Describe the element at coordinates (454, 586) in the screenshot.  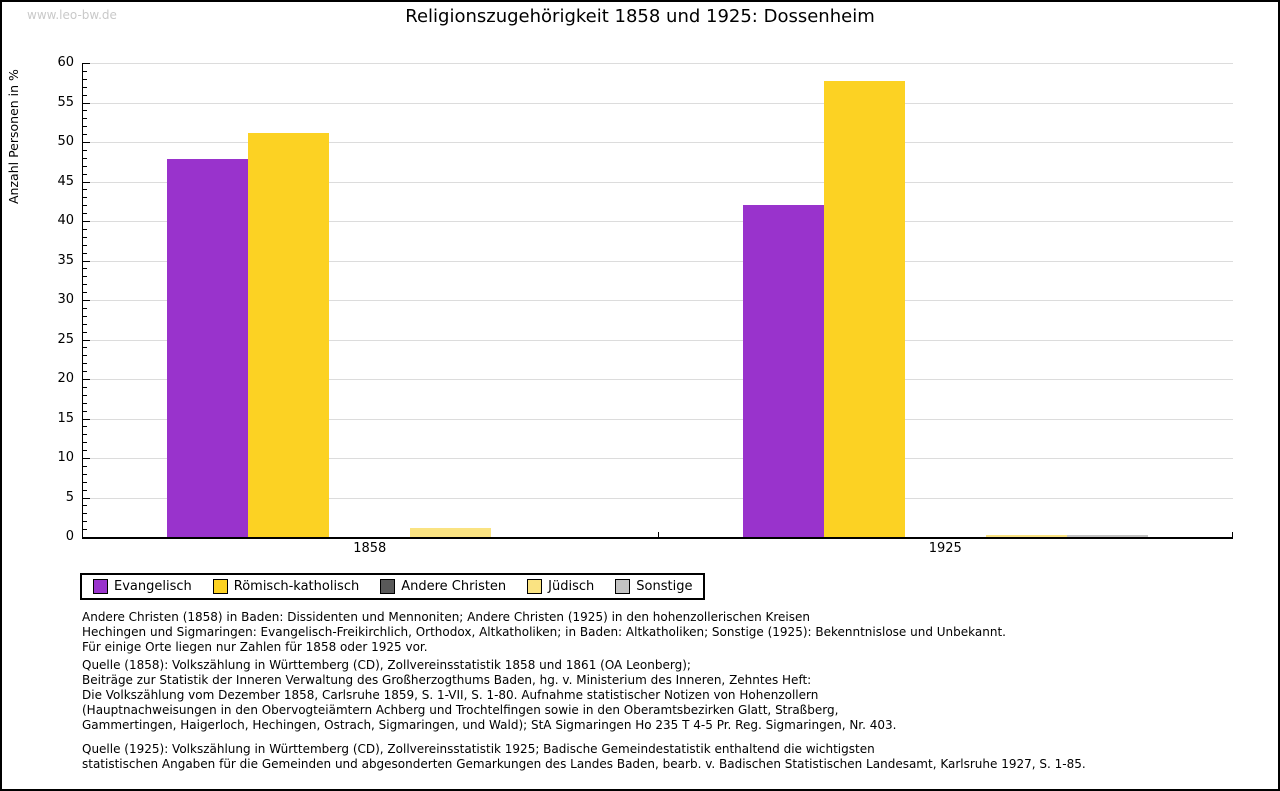
I see `legend-label-andere-christen: Andere Christen` at that location.